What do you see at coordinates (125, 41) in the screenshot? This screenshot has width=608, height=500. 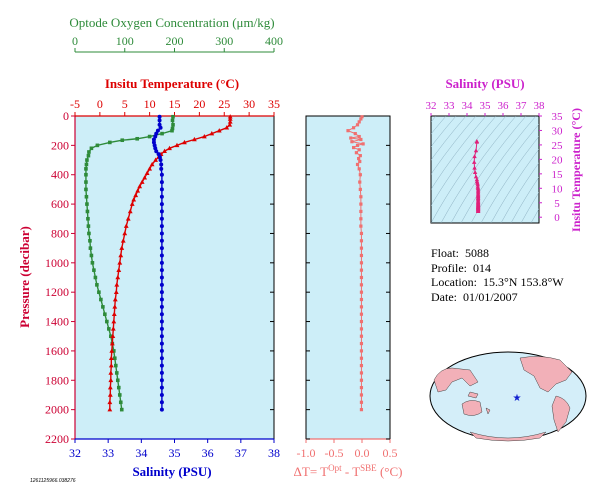 I see `oxygen-tick-label: 100` at bounding box center [125, 41].